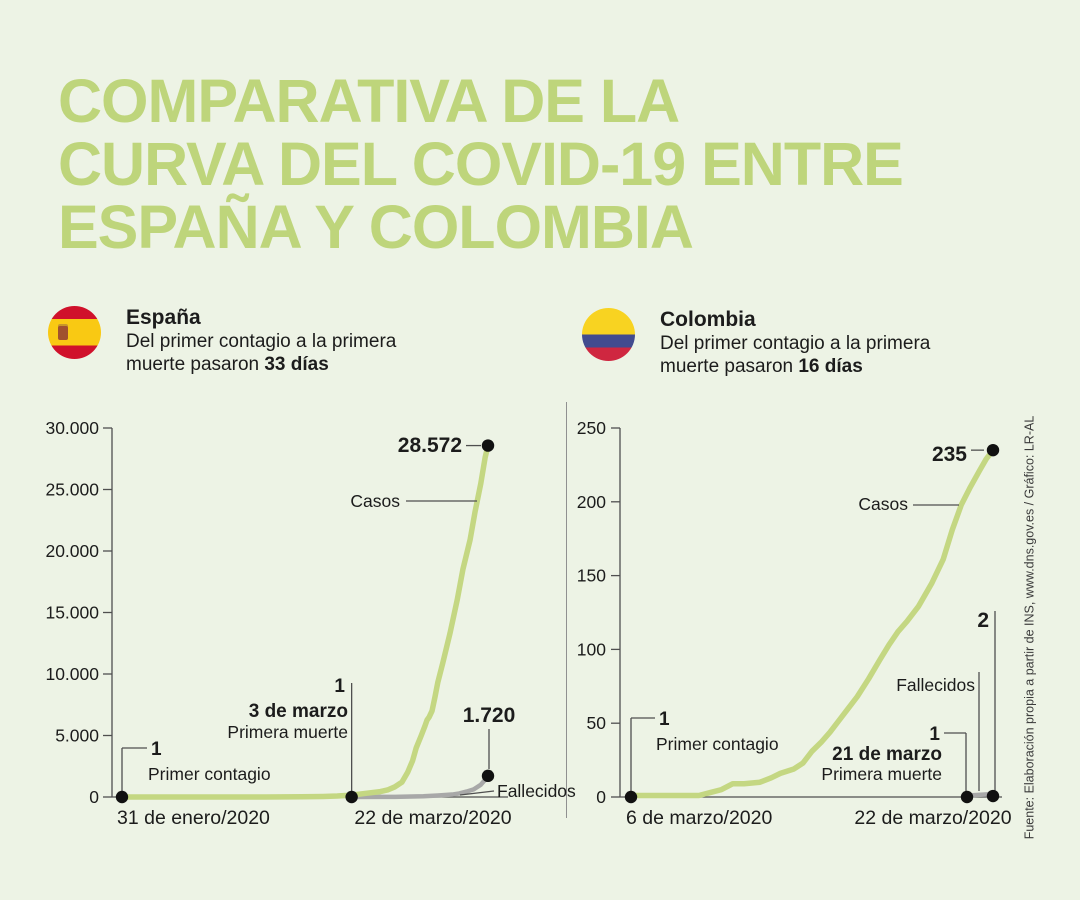  Describe the element at coordinates (488, 776) in the screenshot. I see `espana-deaths-end-dot` at that location.